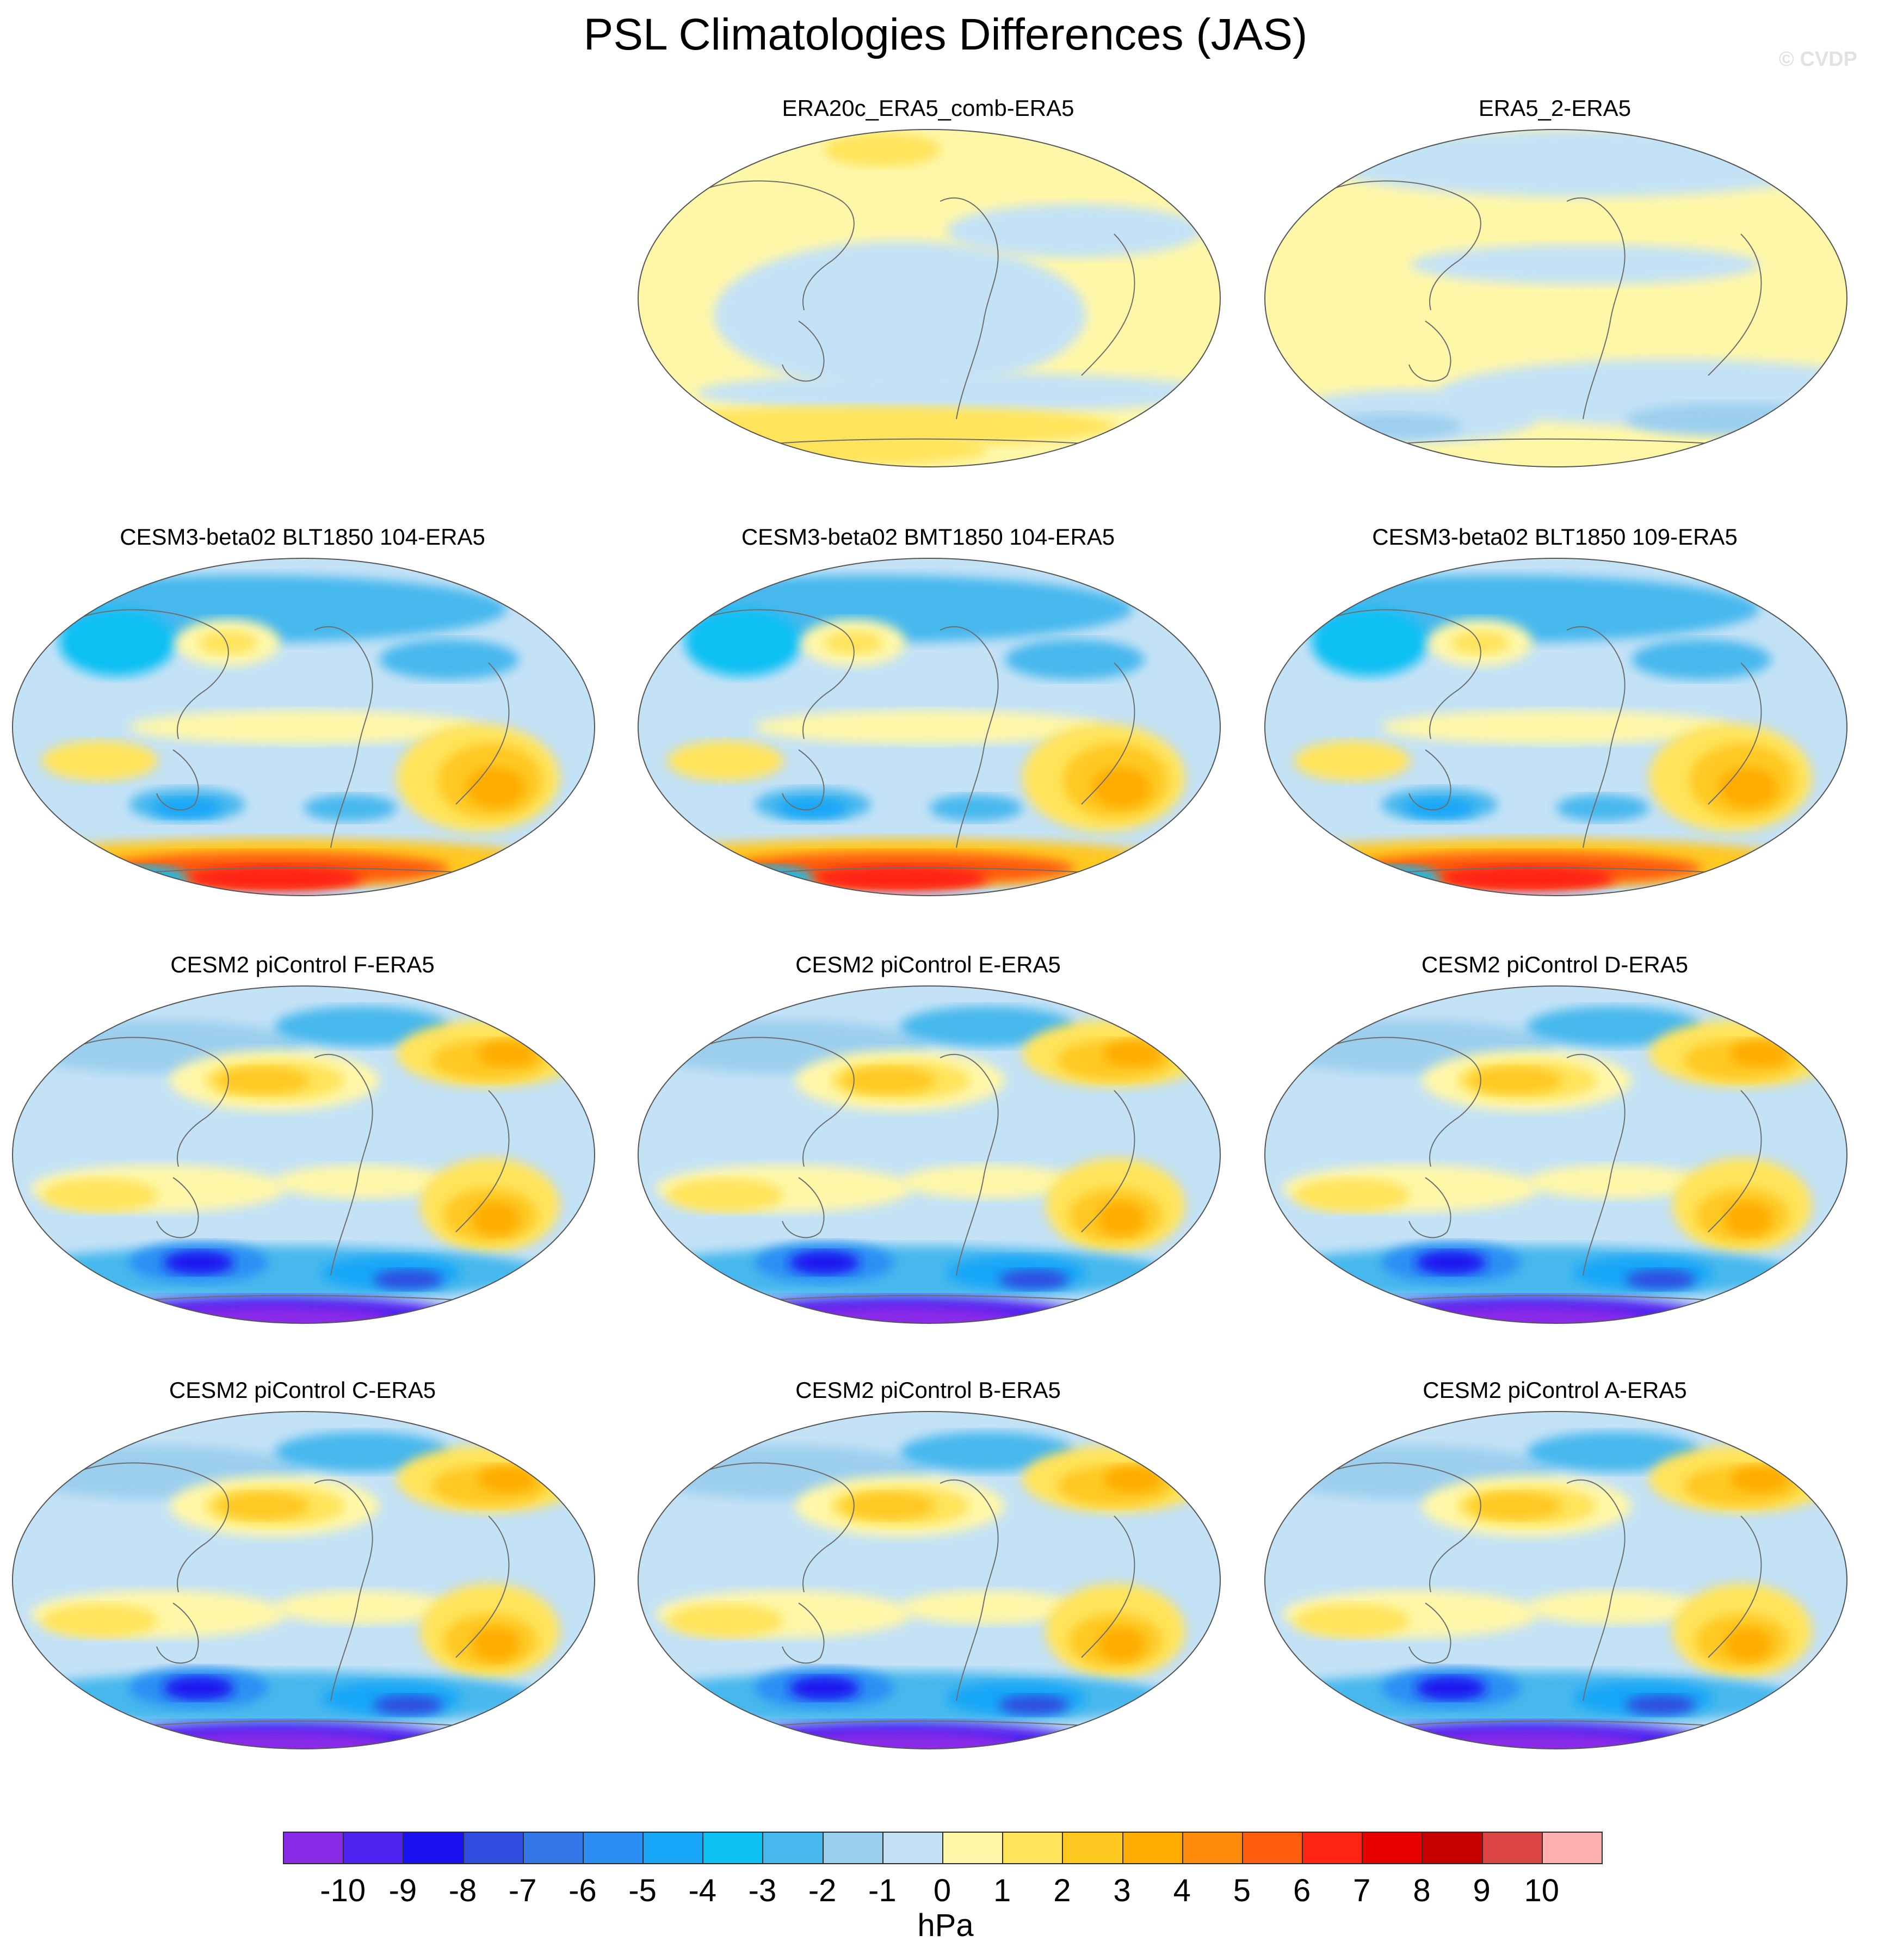 This screenshot has height=1960, width=1891. Describe the element at coordinates (1302, 1890) in the screenshot. I see `colorbar-tick-label: 6` at that location.